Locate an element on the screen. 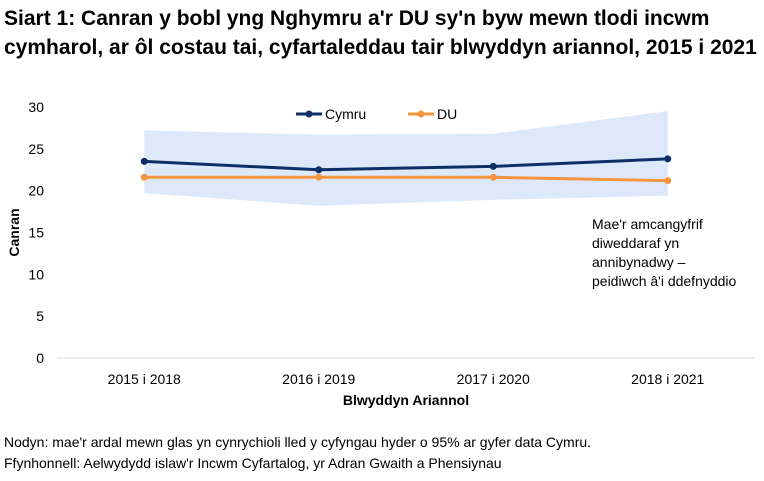  annotation-line: Mae'r amcangyfrif is located at coordinates (647, 224).